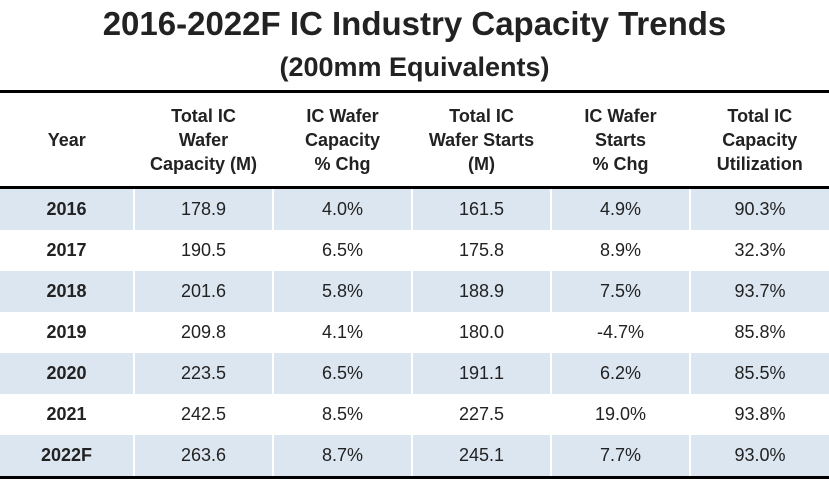  I want to click on table-row: 2021 242.5 8.5% 227.5 19.0% 93.8%, so click(414, 414).